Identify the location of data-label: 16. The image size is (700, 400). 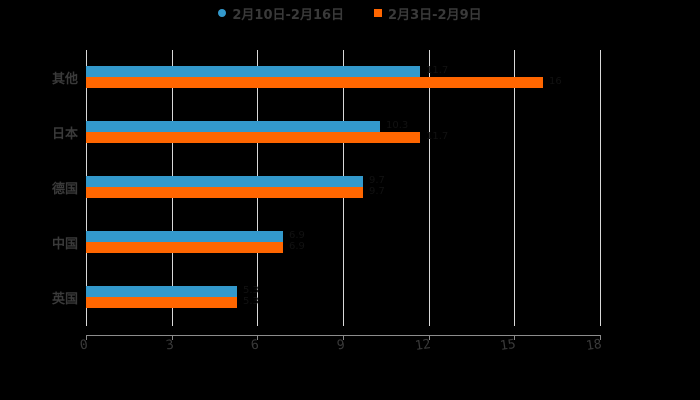
(555, 81).